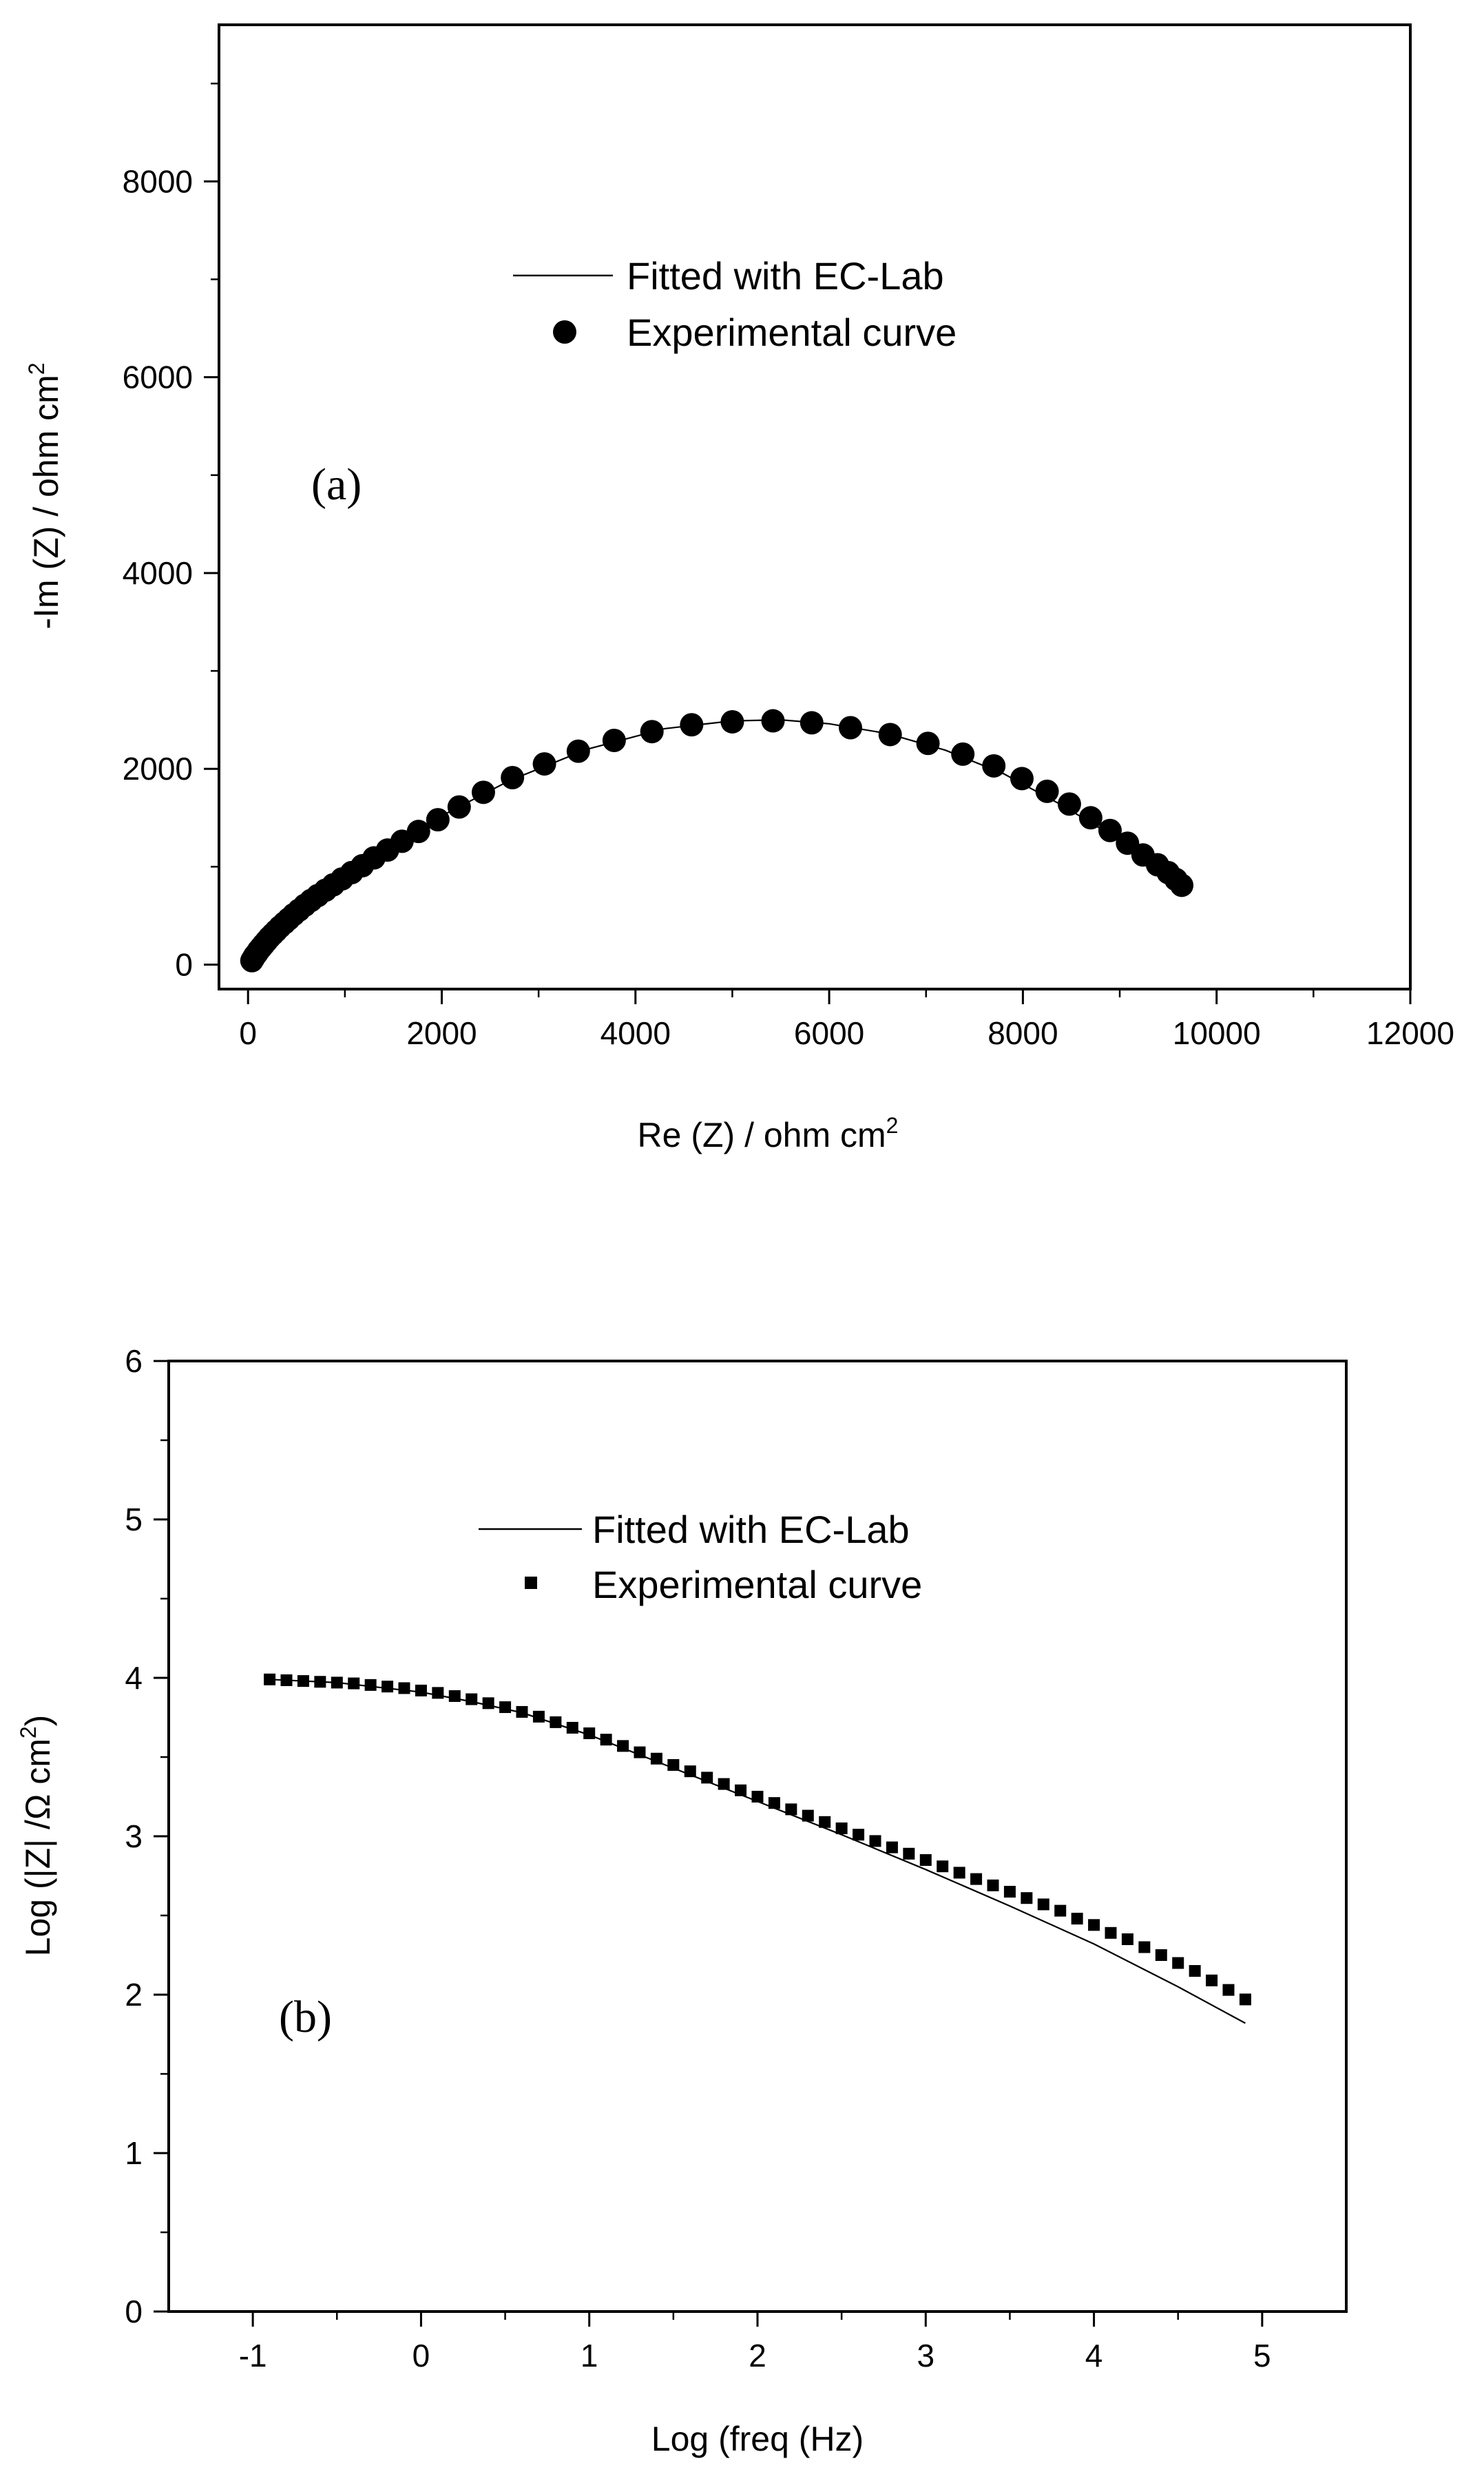 The image size is (1484, 2472). I want to click on chart-b-x-tick-labels: -1 0 1 2 3 4 5, so click(755, 2356).